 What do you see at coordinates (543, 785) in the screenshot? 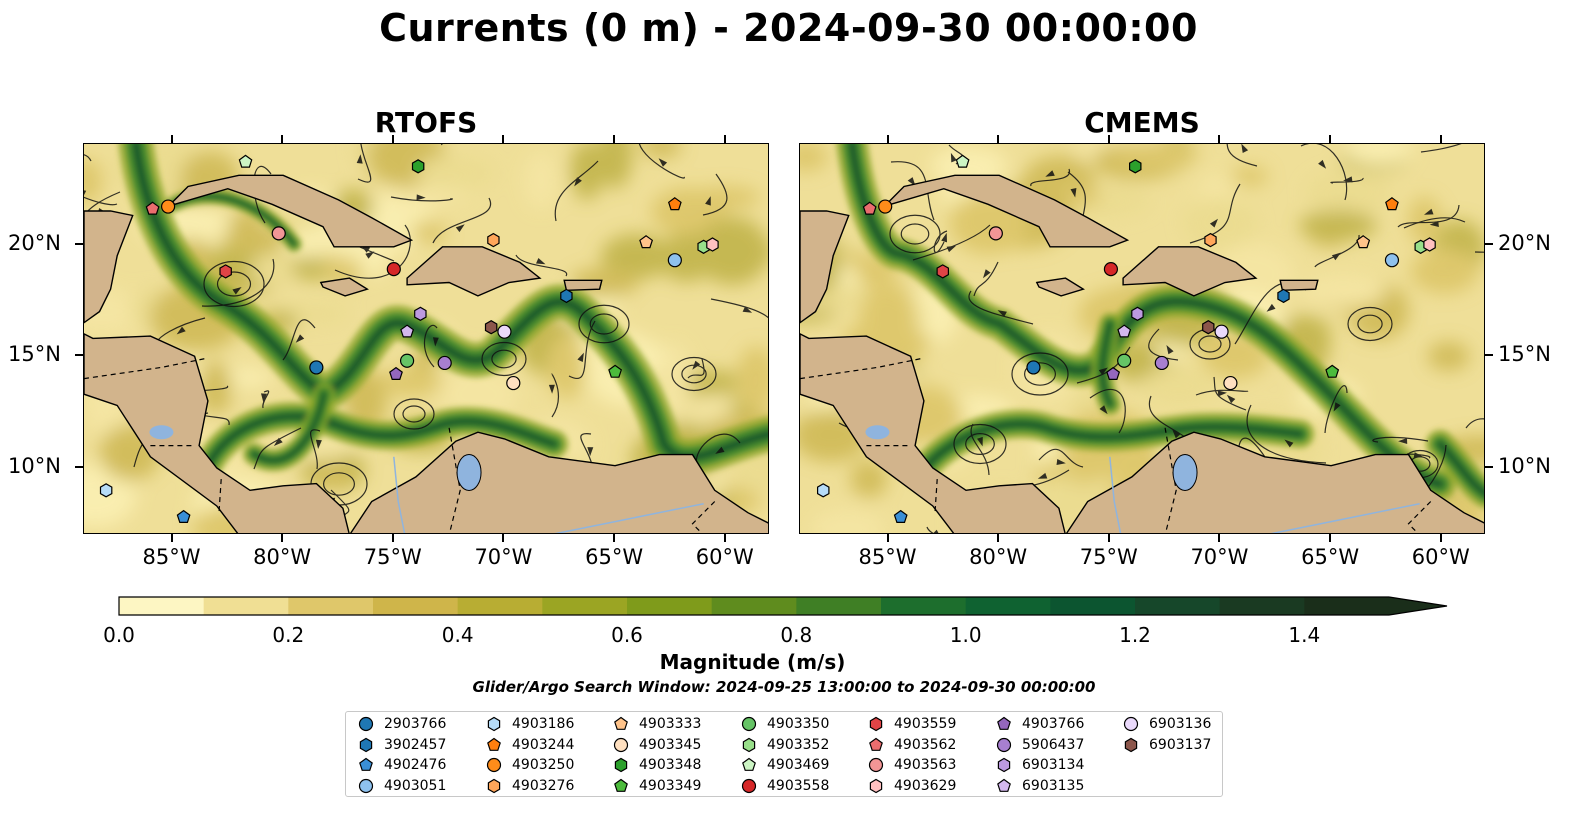
I see `legend-label: 4903276` at bounding box center [543, 785].